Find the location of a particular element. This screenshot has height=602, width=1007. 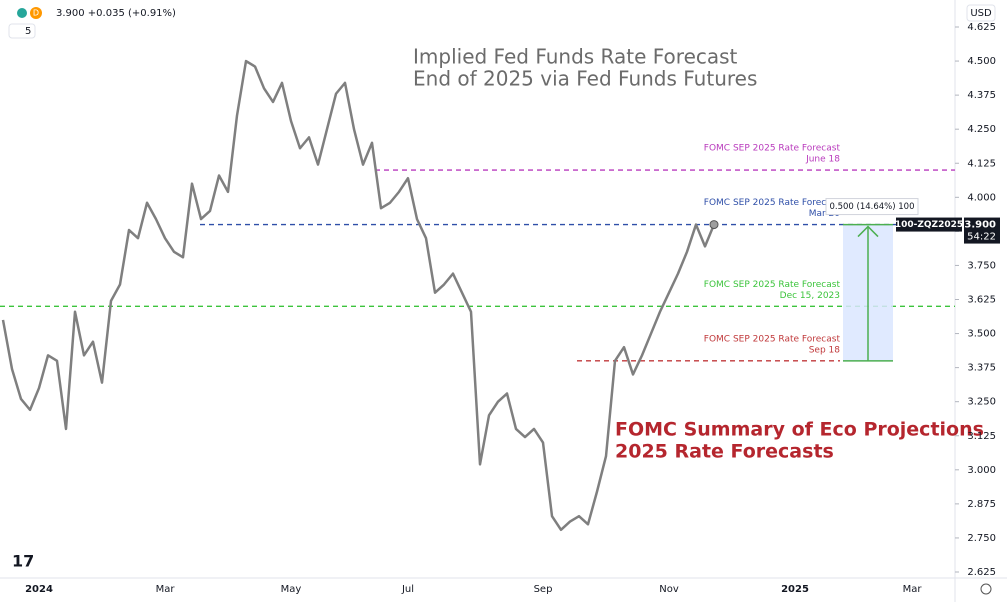

reference-date: Mar 20 is located at coordinates (825, 214).